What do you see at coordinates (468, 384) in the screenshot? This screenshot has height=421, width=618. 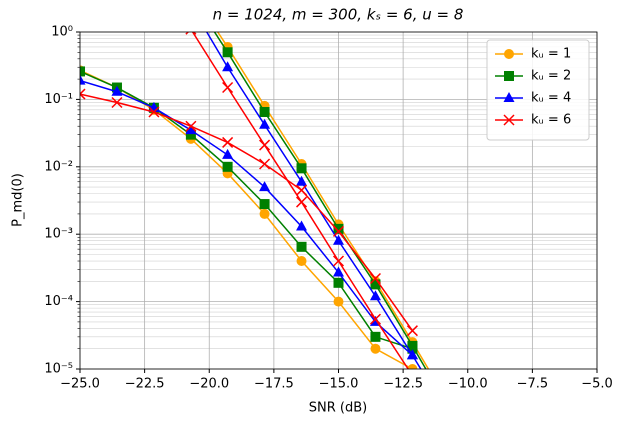 I see `x-tick-label: −10.0` at bounding box center [468, 384].